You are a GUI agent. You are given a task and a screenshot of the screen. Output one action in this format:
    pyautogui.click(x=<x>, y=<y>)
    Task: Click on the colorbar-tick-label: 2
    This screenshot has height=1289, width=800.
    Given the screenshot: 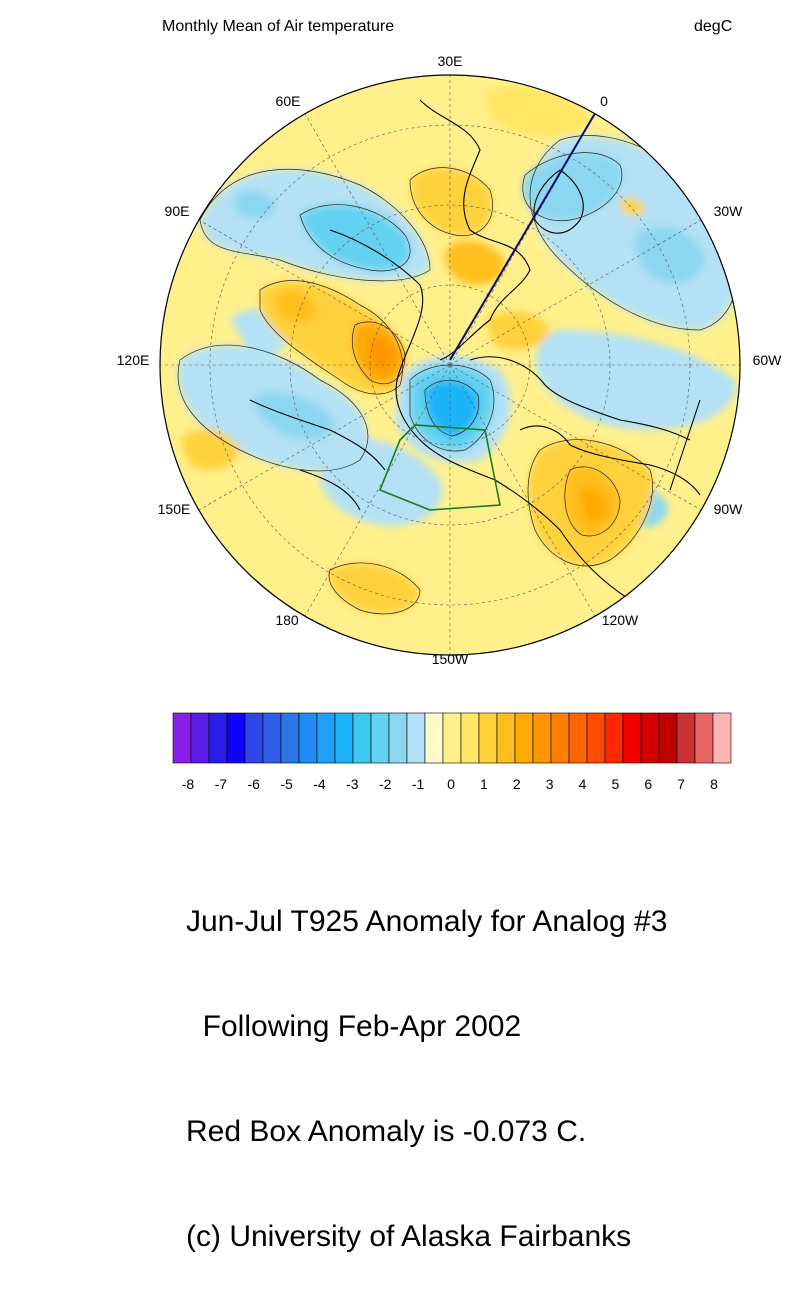 What is the action you would take?
    pyautogui.click(x=516, y=784)
    